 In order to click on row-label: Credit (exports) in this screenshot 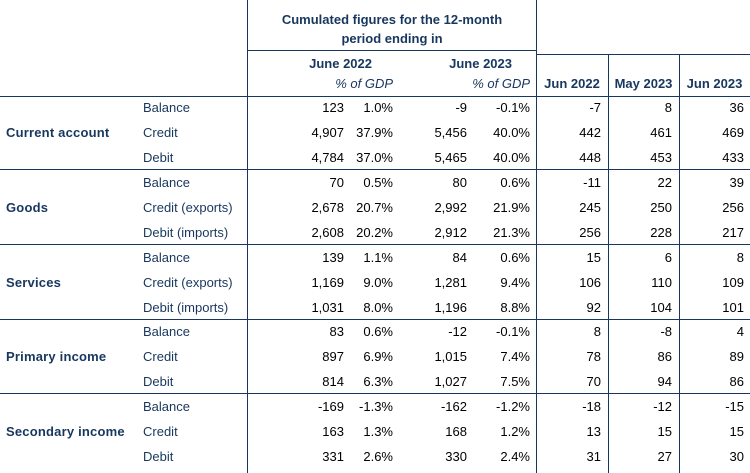, I will do `click(188, 282)`.